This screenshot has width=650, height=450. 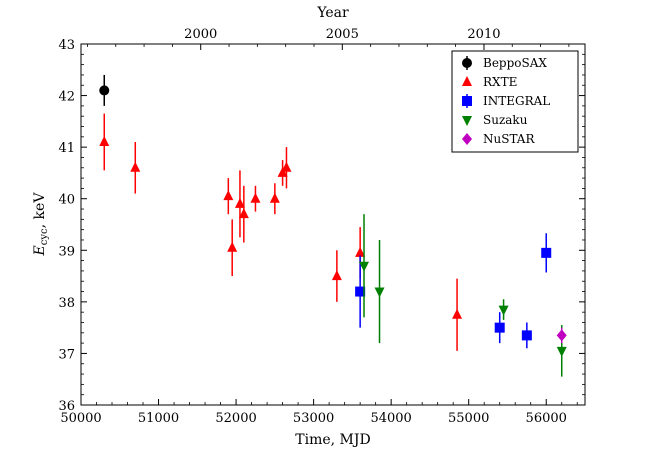 I want to click on legend-marker-rxte, so click(x=467, y=81).